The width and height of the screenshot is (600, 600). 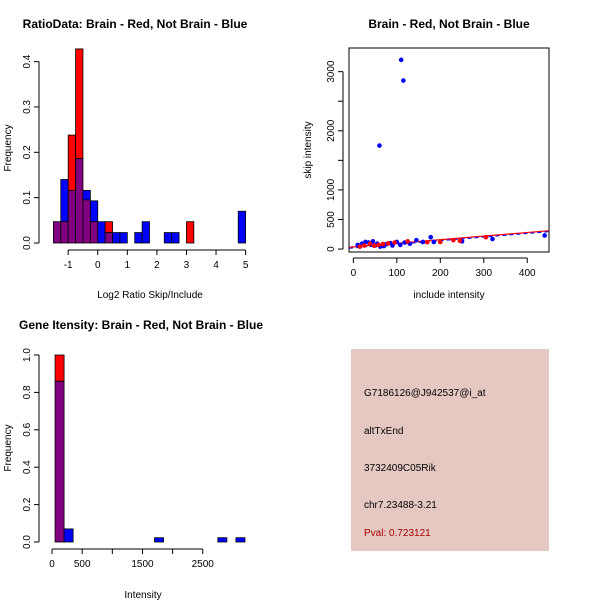 I want to click on y-tick-label: 2000, so click(x=331, y=130).